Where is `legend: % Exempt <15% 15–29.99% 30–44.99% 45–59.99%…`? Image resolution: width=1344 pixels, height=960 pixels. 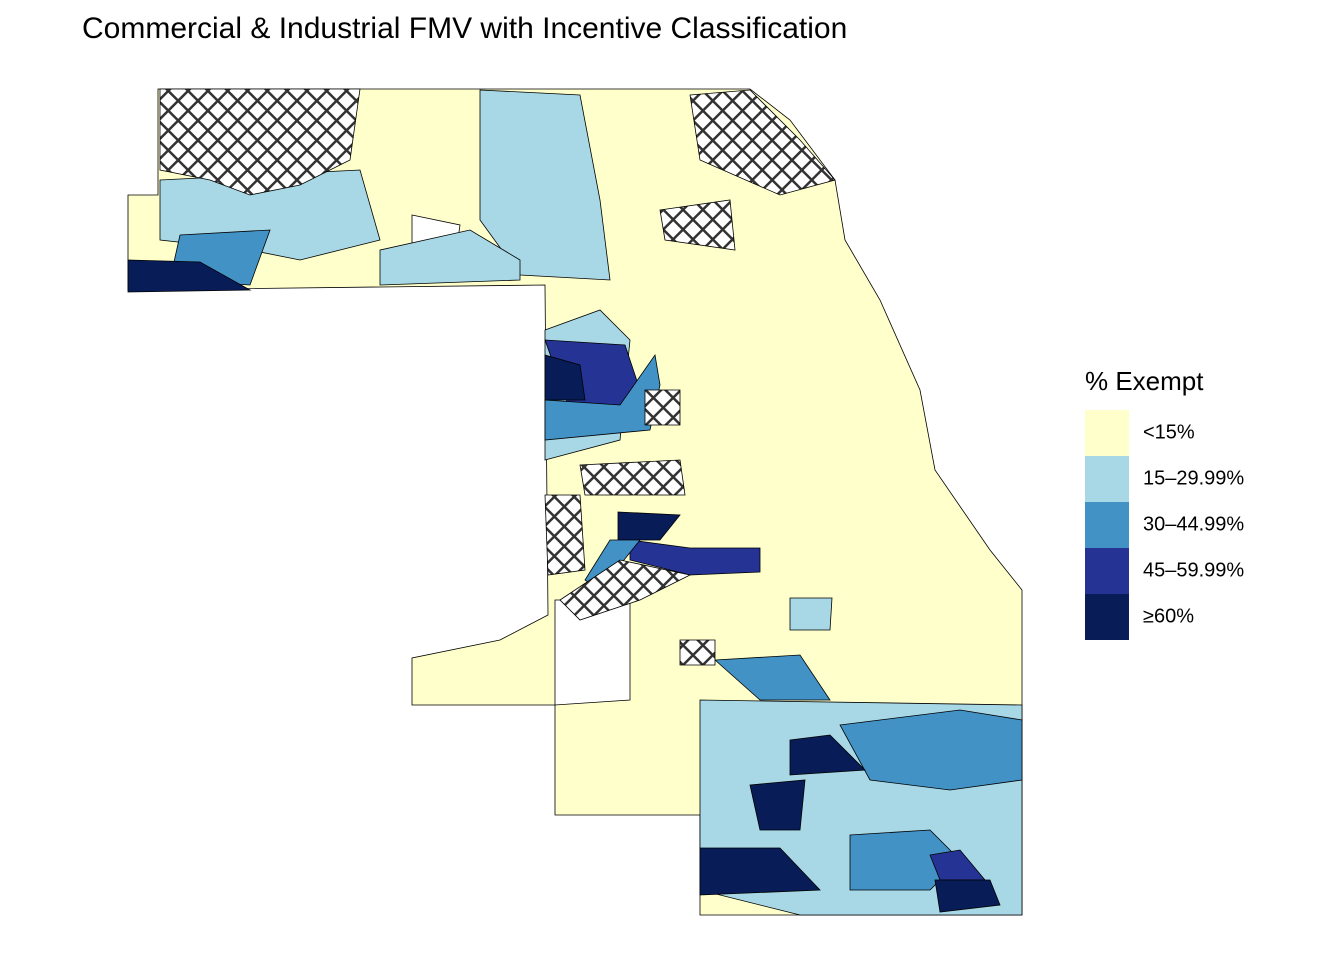
legend: % Exempt <15% 15–29.99% 30–44.99% 45–59.99%… is located at coordinates (1164, 503).